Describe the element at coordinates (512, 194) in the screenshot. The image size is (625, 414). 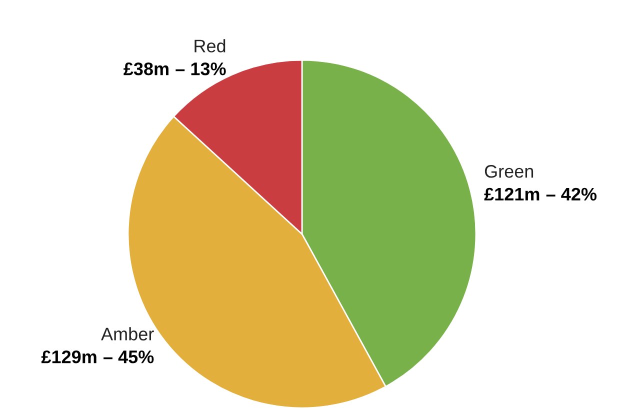
I see `data-label: £121m` at that location.